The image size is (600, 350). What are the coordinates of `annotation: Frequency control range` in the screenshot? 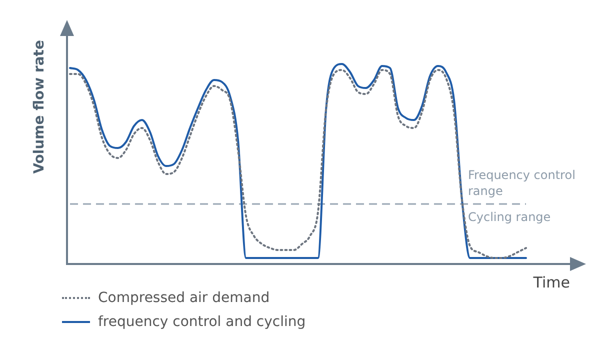 It's located at (522, 183).